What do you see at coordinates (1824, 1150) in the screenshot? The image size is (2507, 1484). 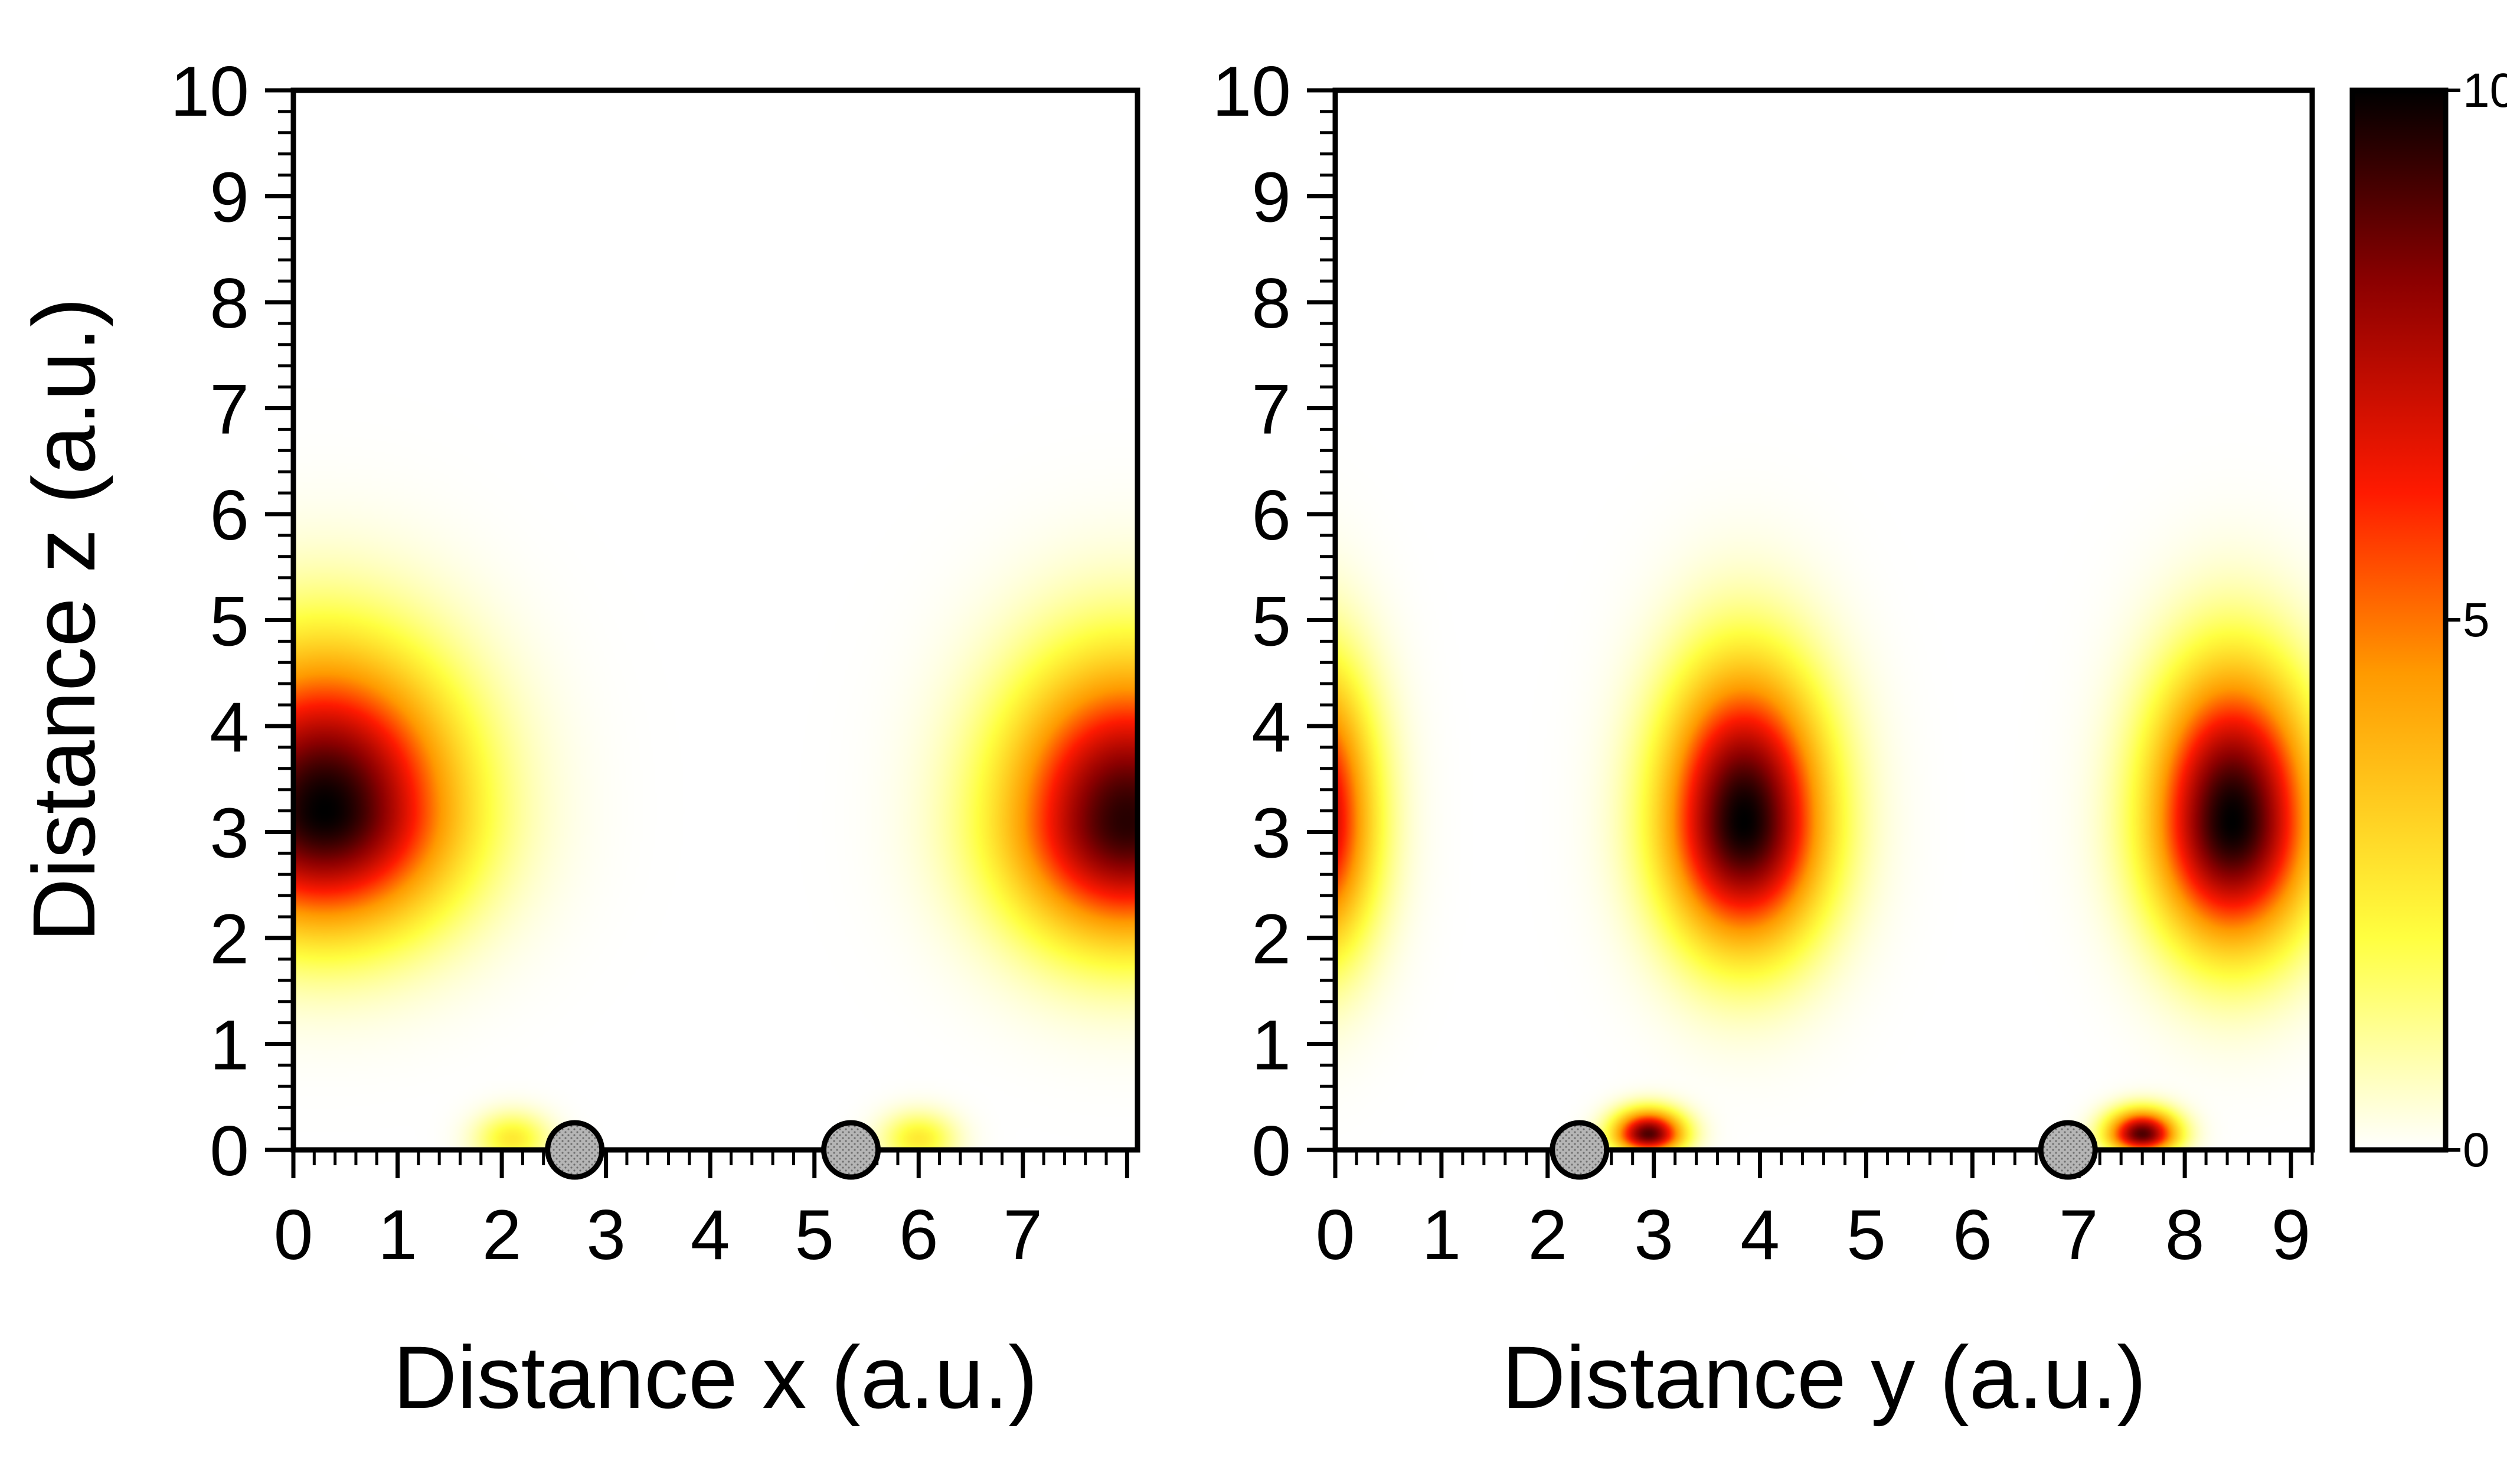 I see `right-atoms` at bounding box center [1824, 1150].